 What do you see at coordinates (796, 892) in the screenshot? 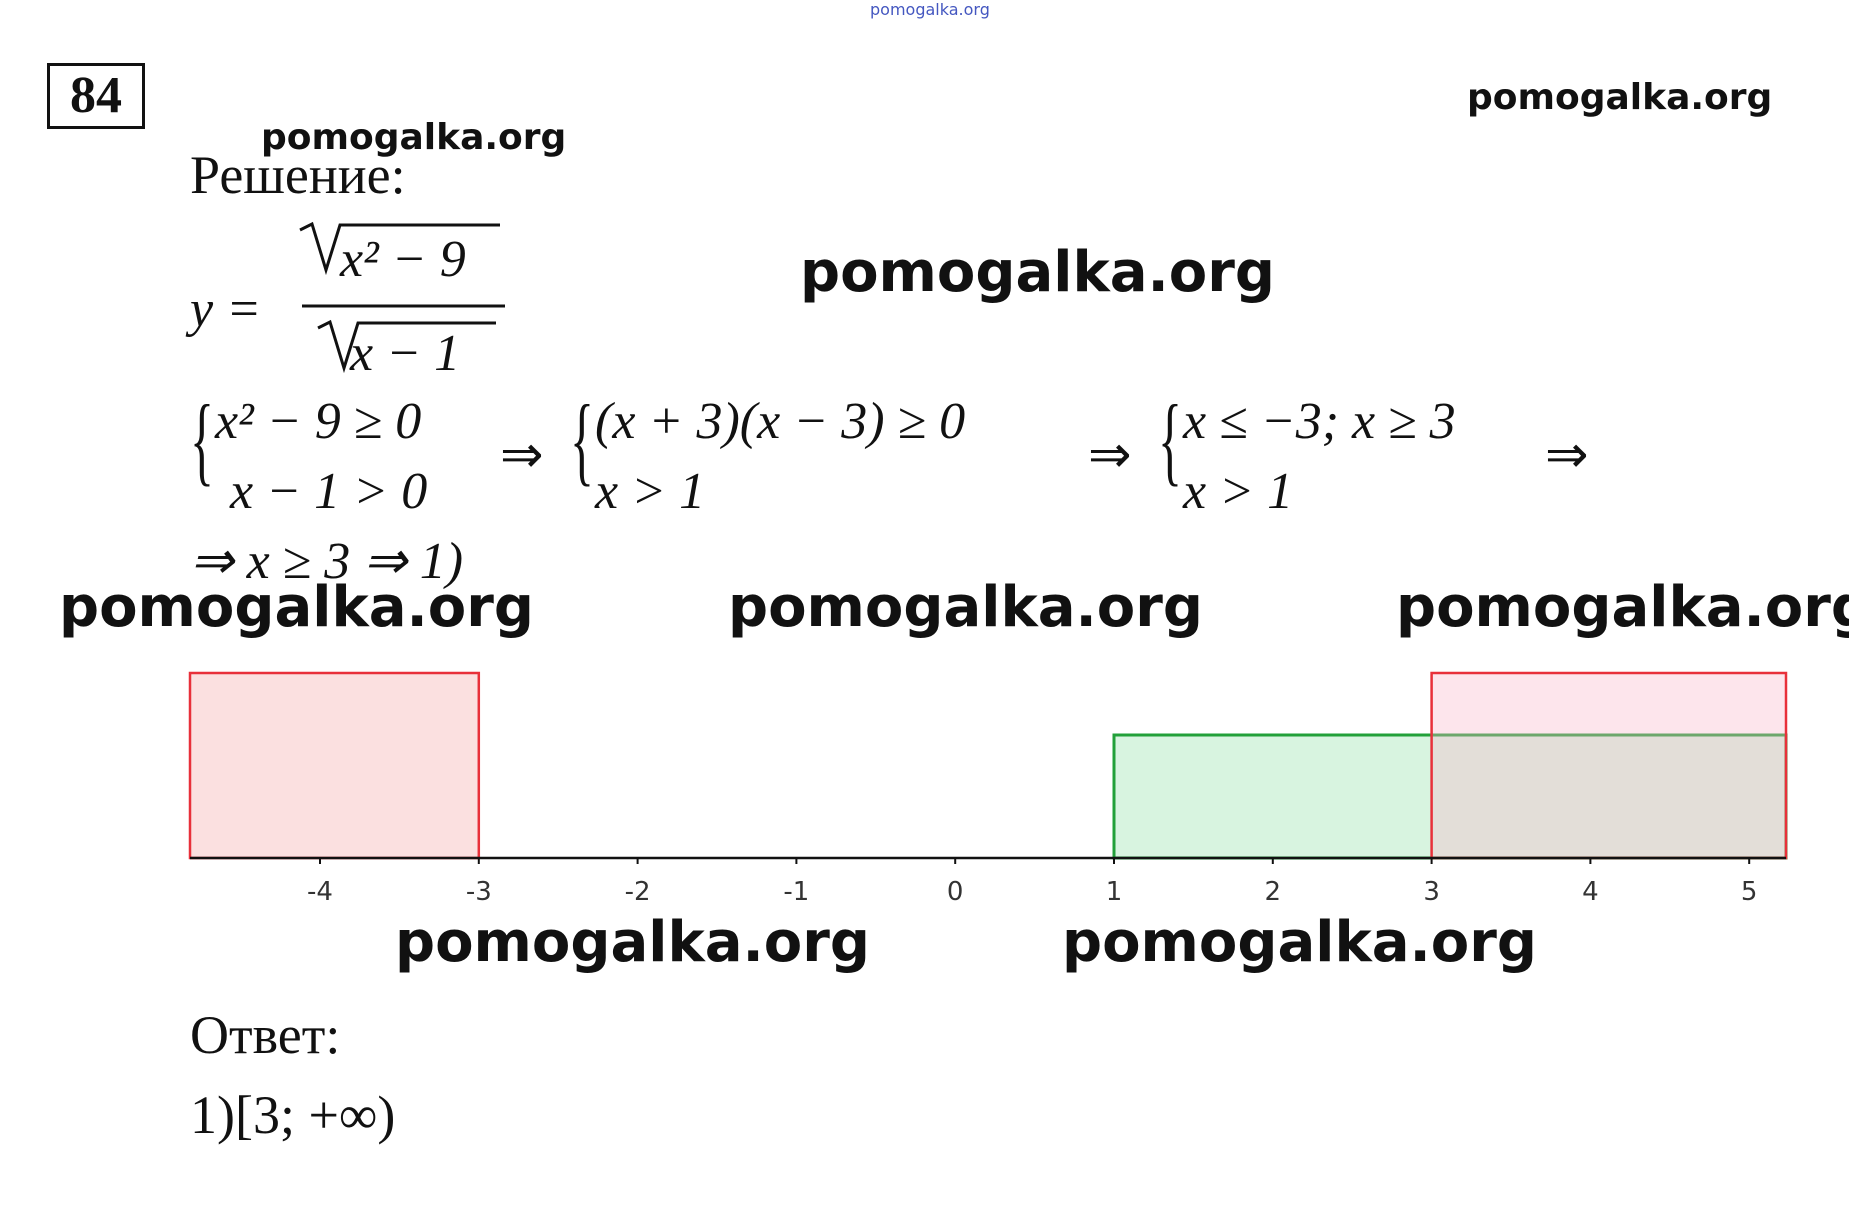
I see `tick-label: -1` at bounding box center [796, 892].